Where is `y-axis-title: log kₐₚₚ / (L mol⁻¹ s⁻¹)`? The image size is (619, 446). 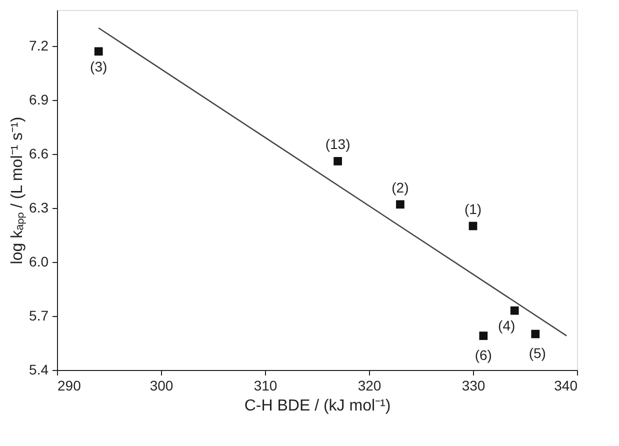 y-axis-title: log kₐₚₚ / (L mol⁻¹ s⁻¹) is located at coordinates (17, 190).